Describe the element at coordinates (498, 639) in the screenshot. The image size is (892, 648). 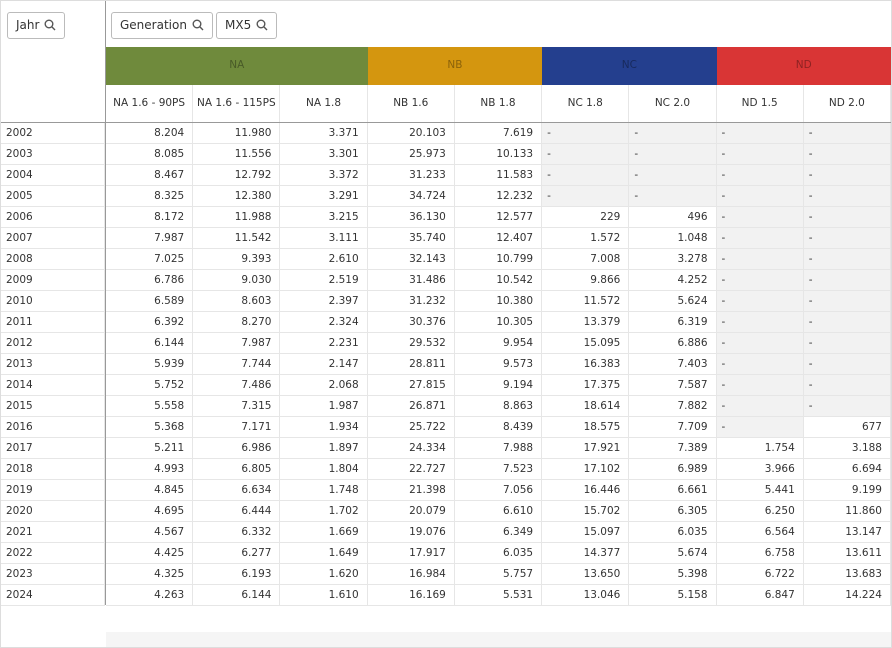
I see `scrollbar` at that location.